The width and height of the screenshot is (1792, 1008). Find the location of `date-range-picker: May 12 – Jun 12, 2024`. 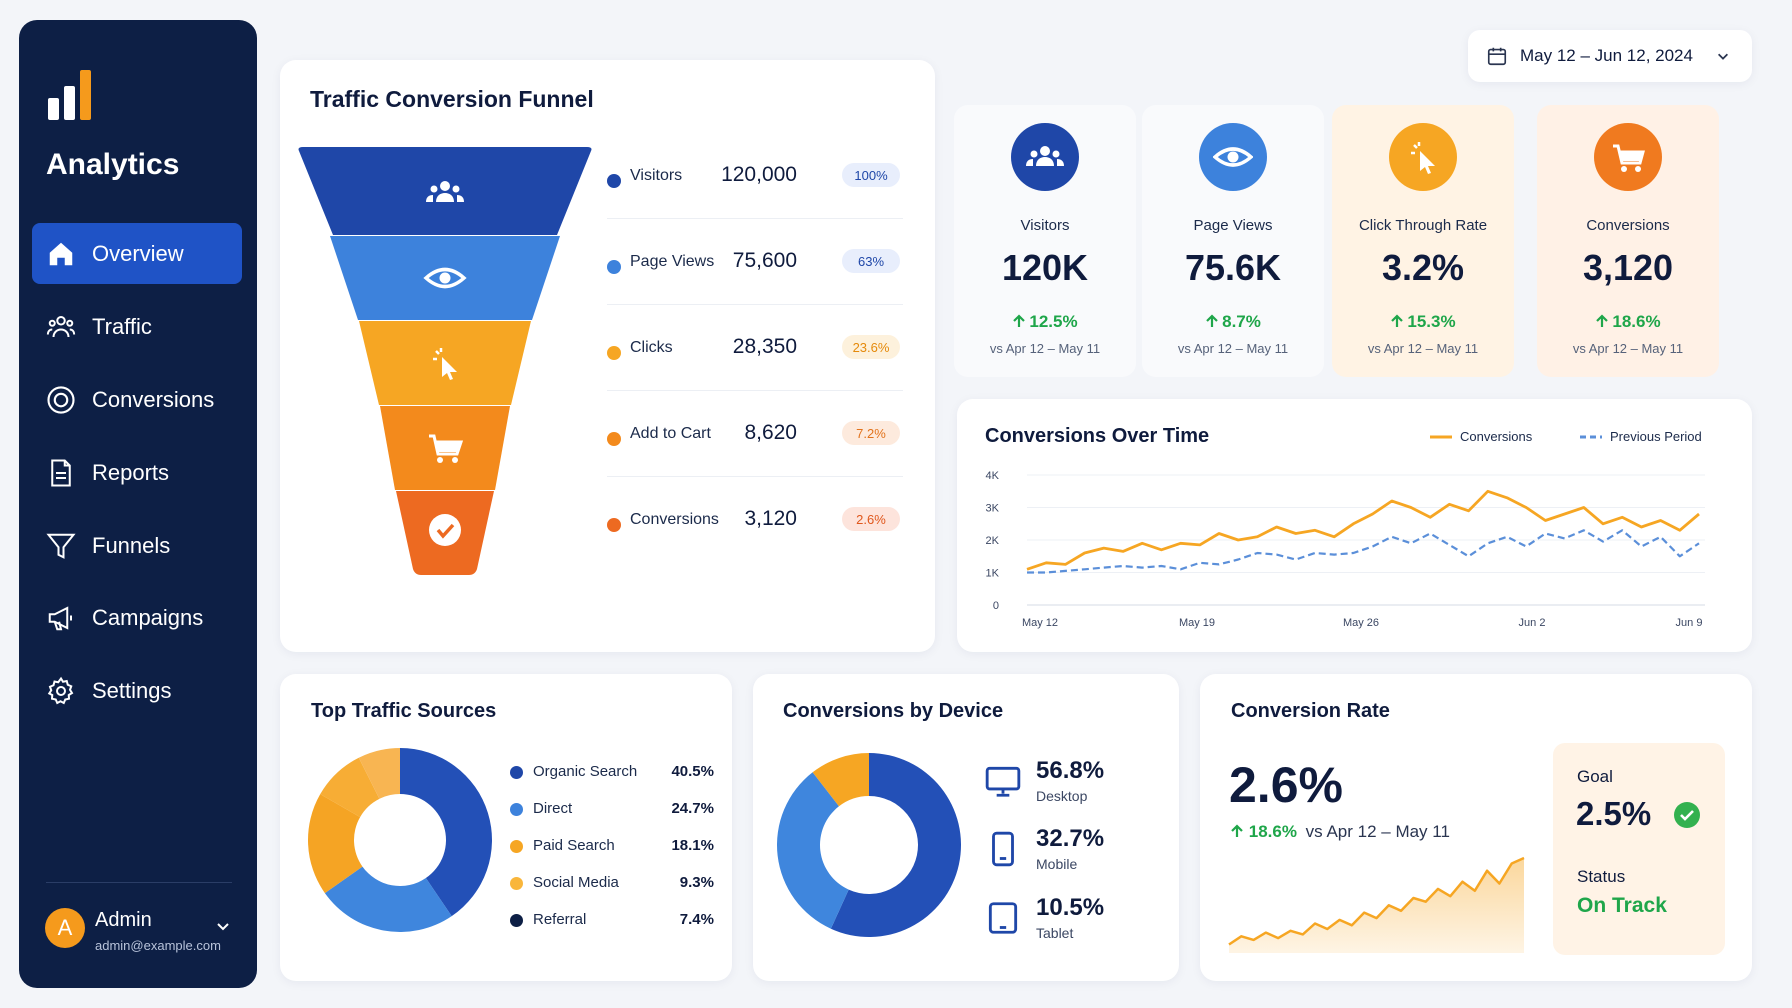

date-range-picker: May 12 – Jun 12, 2024 is located at coordinates (1610, 56).